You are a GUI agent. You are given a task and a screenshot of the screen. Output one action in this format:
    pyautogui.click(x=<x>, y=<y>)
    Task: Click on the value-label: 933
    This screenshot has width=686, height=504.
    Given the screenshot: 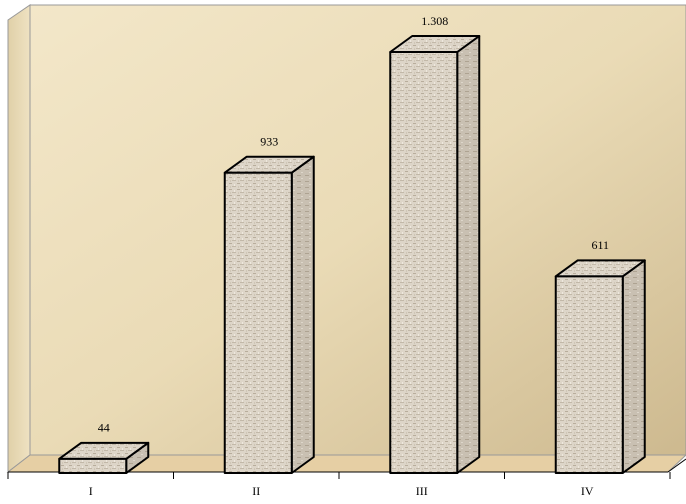 What is the action you would take?
    pyautogui.click(x=269, y=141)
    